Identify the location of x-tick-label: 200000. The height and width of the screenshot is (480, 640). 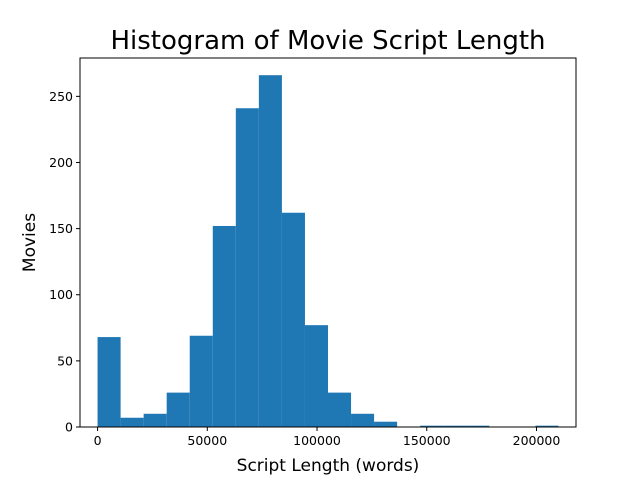
(537, 440).